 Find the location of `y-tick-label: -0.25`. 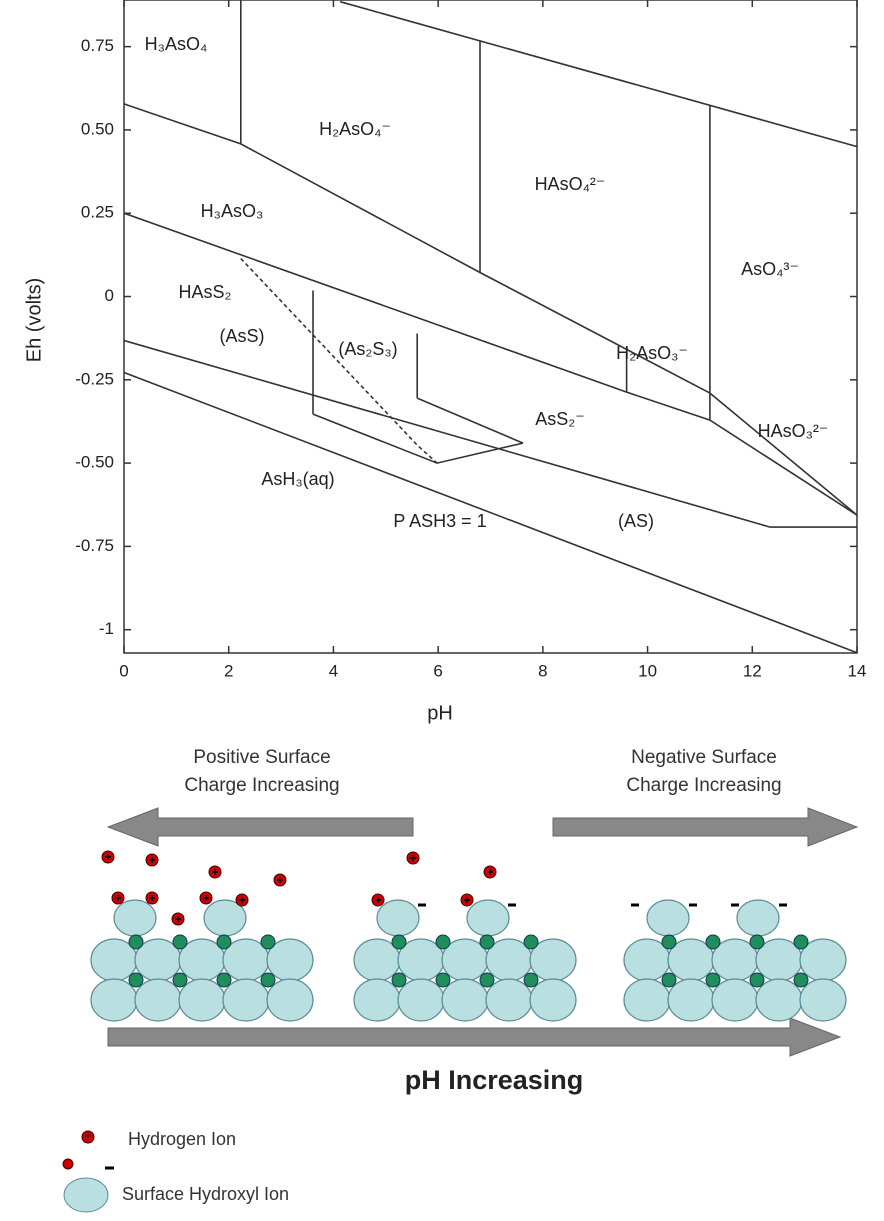

y-tick-label: -0.25 is located at coordinates (94, 378).